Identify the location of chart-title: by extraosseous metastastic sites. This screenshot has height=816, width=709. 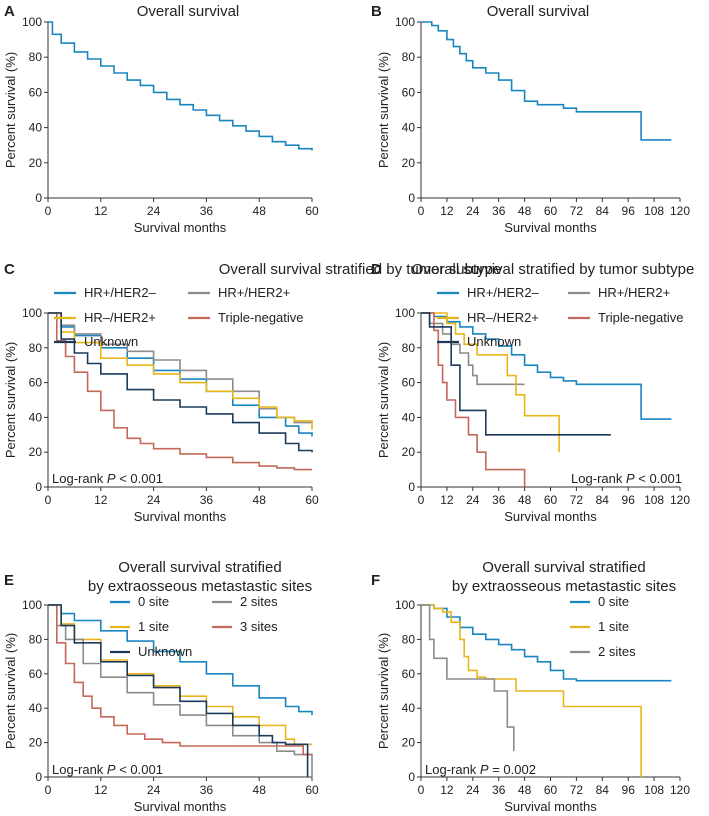
(564, 586).